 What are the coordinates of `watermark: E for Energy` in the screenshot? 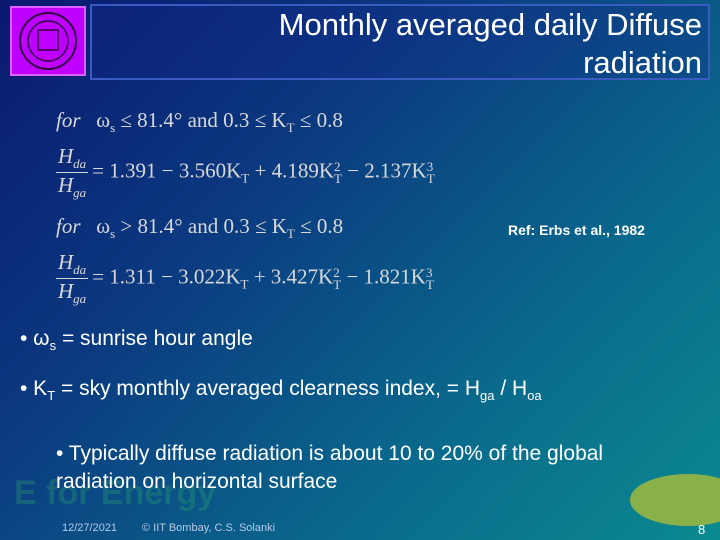 It's located at (115, 493).